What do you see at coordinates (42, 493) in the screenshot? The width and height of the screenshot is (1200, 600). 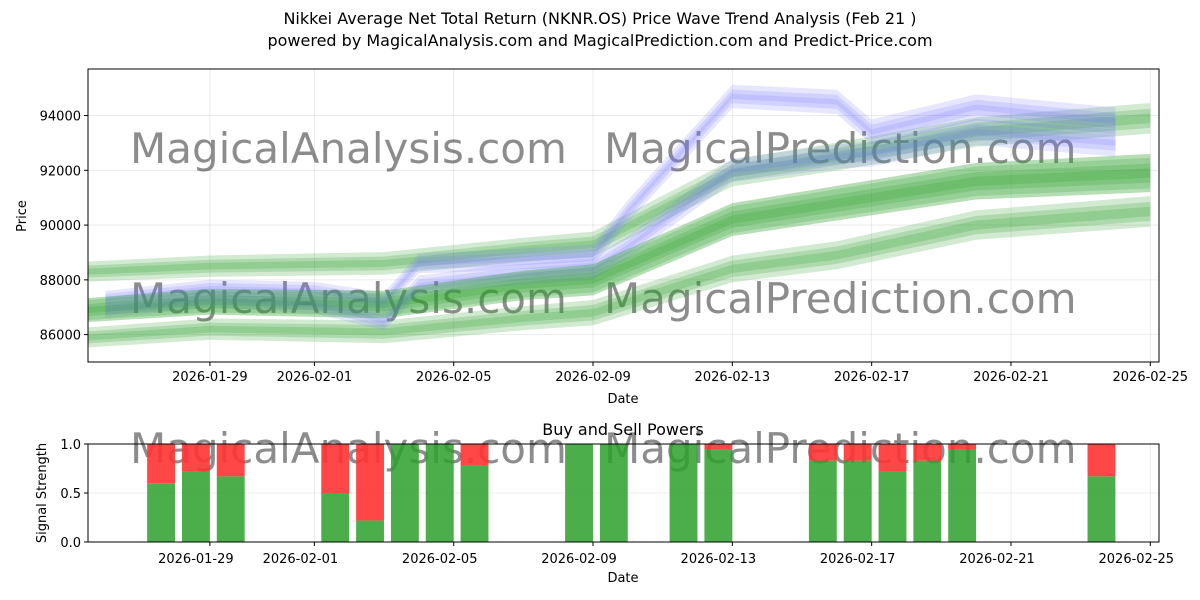 I see `bars-y-axis-label: Signal Strength` at bounding box center [42, 493].